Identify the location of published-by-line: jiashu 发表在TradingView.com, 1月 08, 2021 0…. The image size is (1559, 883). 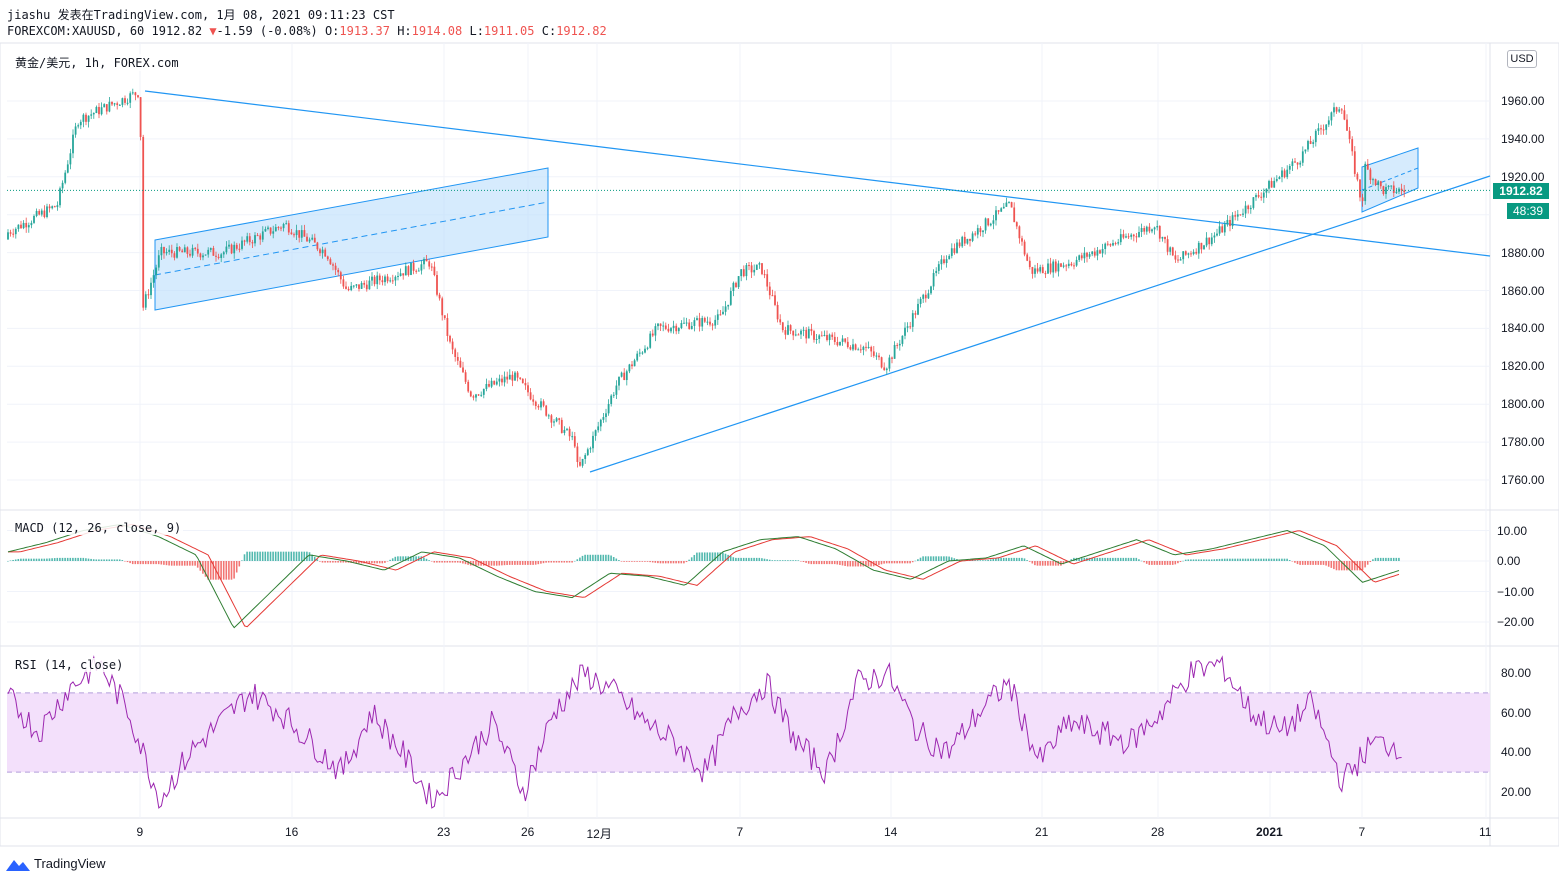
(201, 15).